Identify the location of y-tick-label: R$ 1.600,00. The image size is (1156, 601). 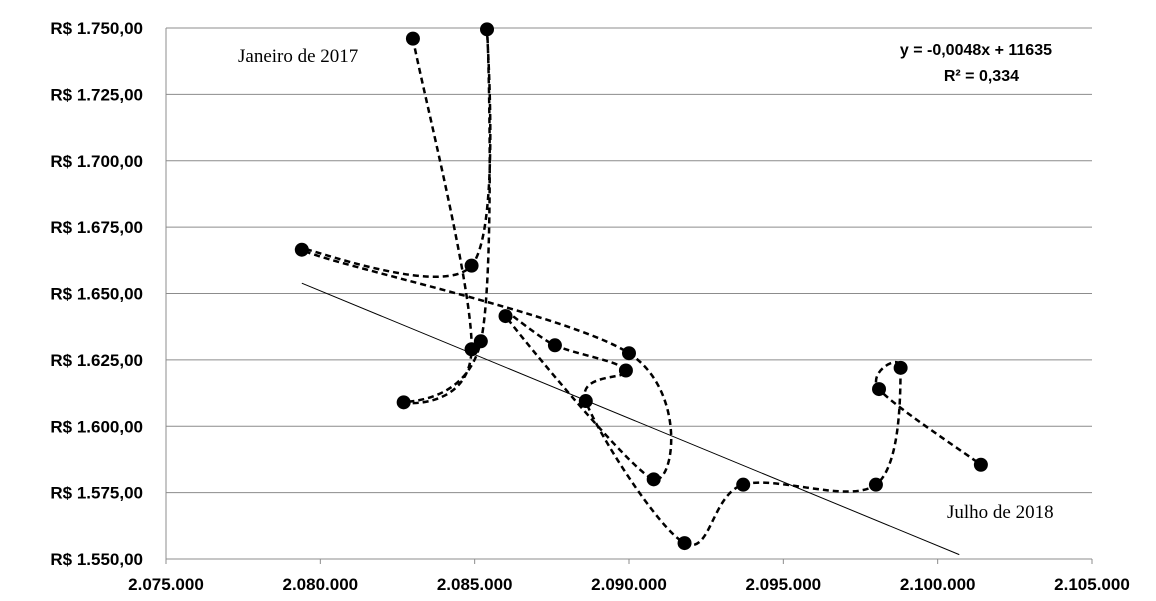
(96, 426).